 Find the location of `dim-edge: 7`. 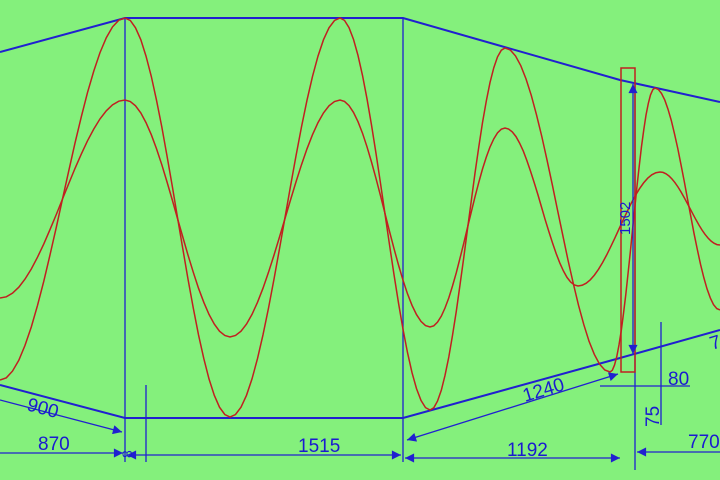

dim-edge: 7 is located at coordinates (713, 343).